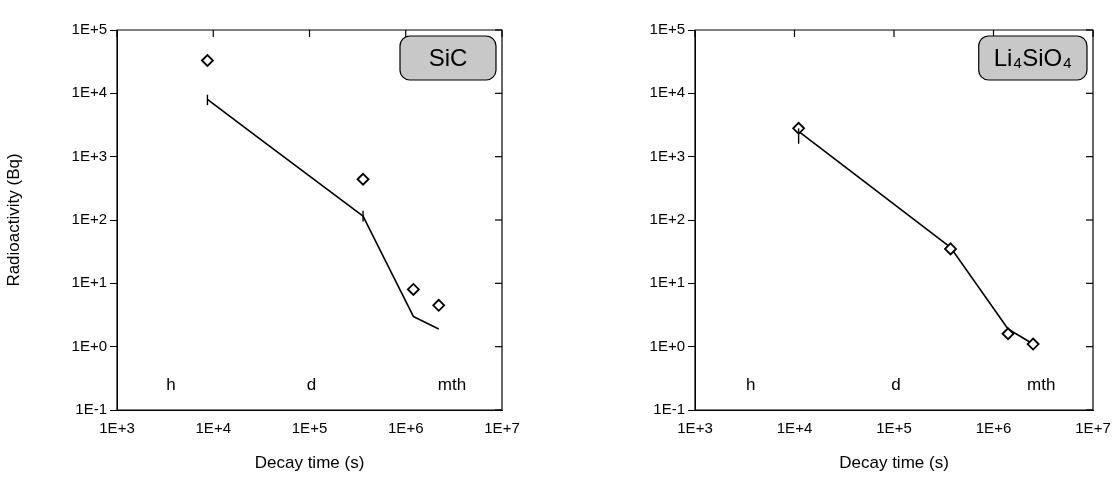 Image resolution: width=1117 pixels, height=478 pixels. What do you see at coordinates (1032, 57) in the screenshot?
I see `text: Li₄SiO₄` at bounding box center [1032, 57].